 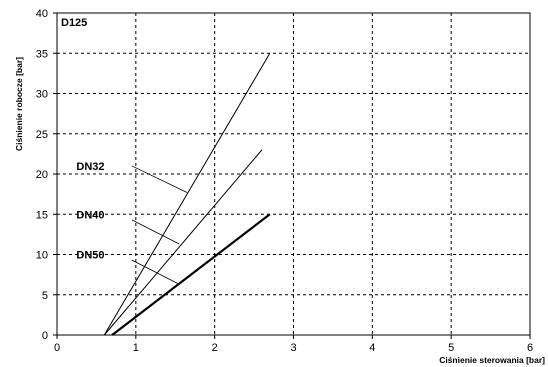 What do you see at coordinates (155, 232) in the screenshot?
I see `leader-line-dn40` at bounding box center [155, 232].